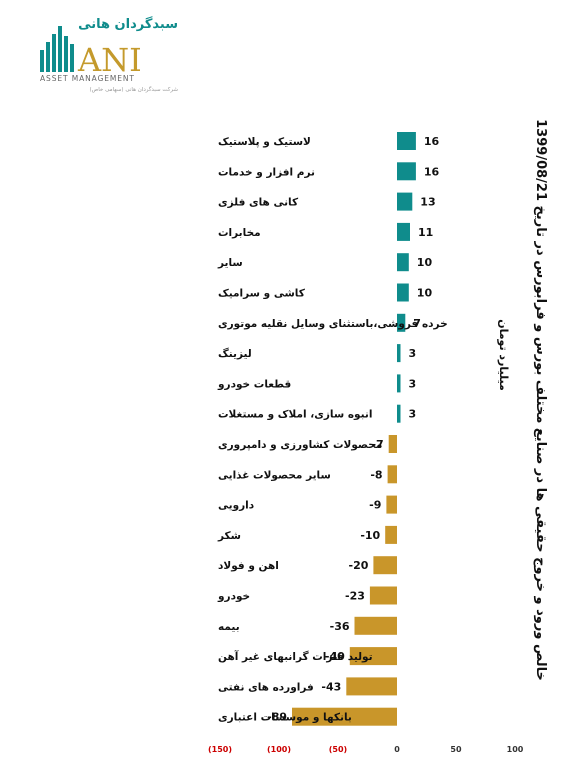  Describe the element at coordinates (359, 565) in the screenshot. I see `value-label: -20` at that location.